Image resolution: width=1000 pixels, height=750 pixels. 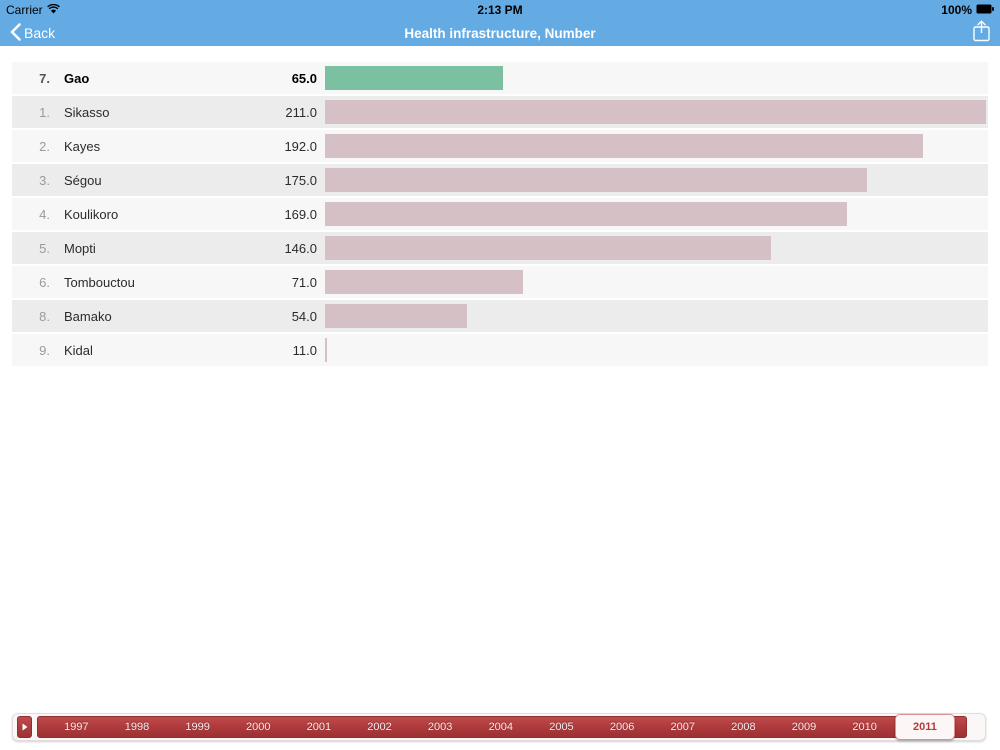 I want to click on row-text-group: 8. Bamako 54.0, so click(x=164, y=316).